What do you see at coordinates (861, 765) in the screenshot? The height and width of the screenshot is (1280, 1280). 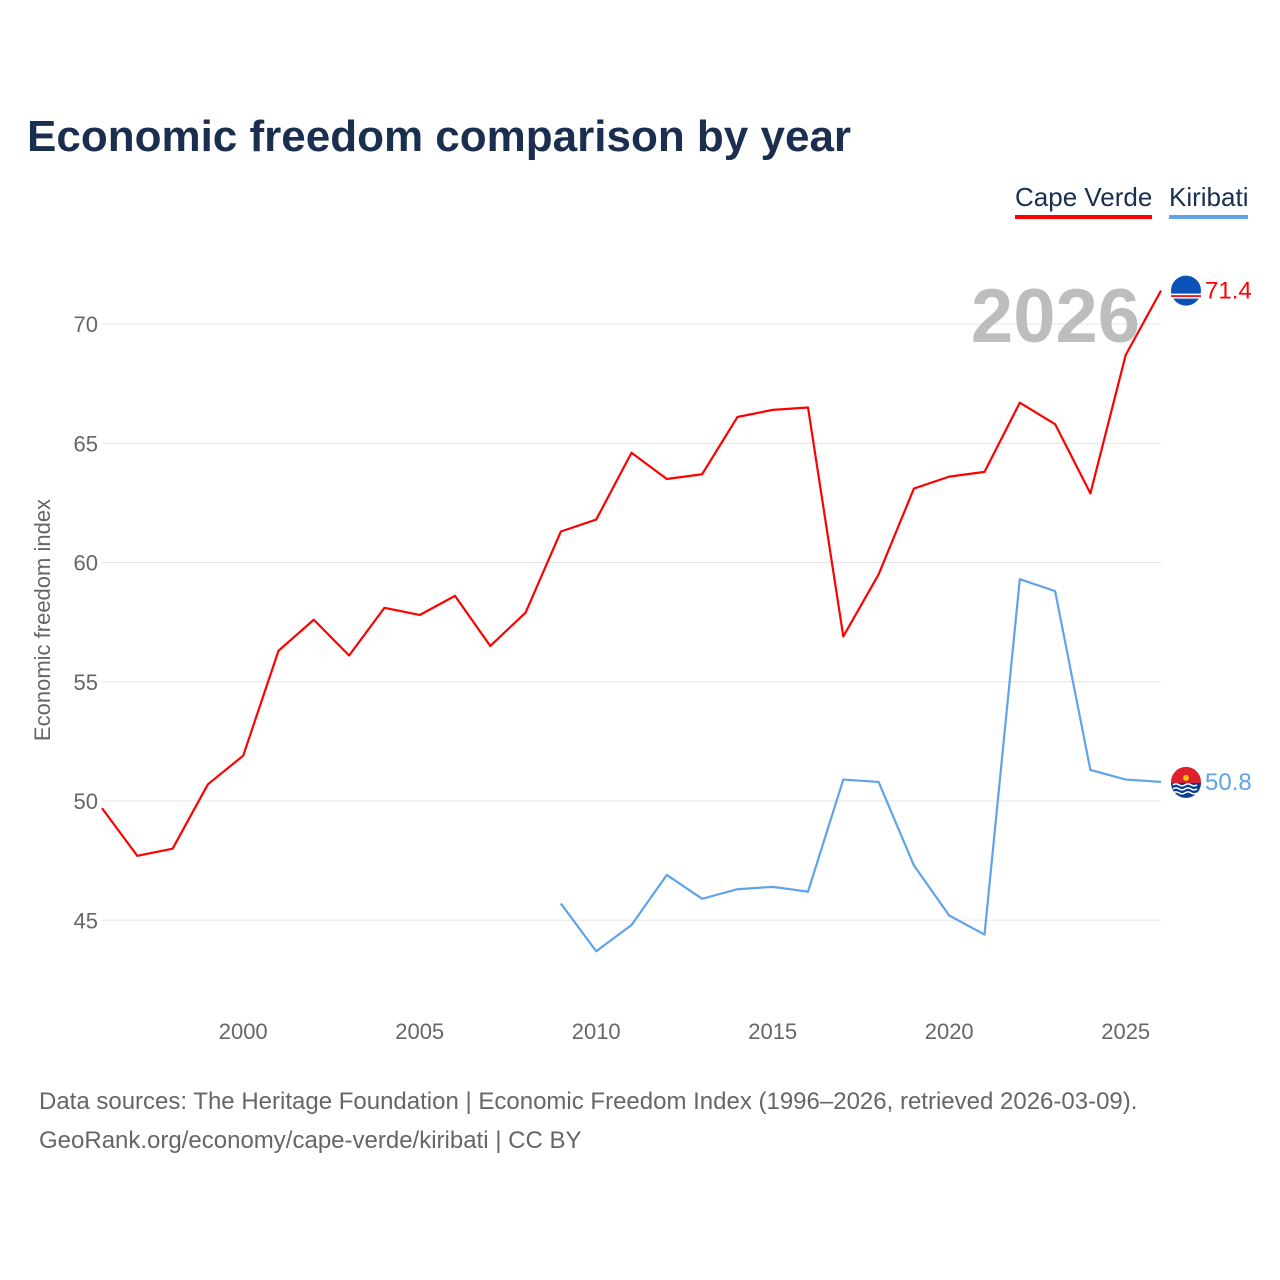 I see `series-line-kiribati` at bounding box center [861, 765].